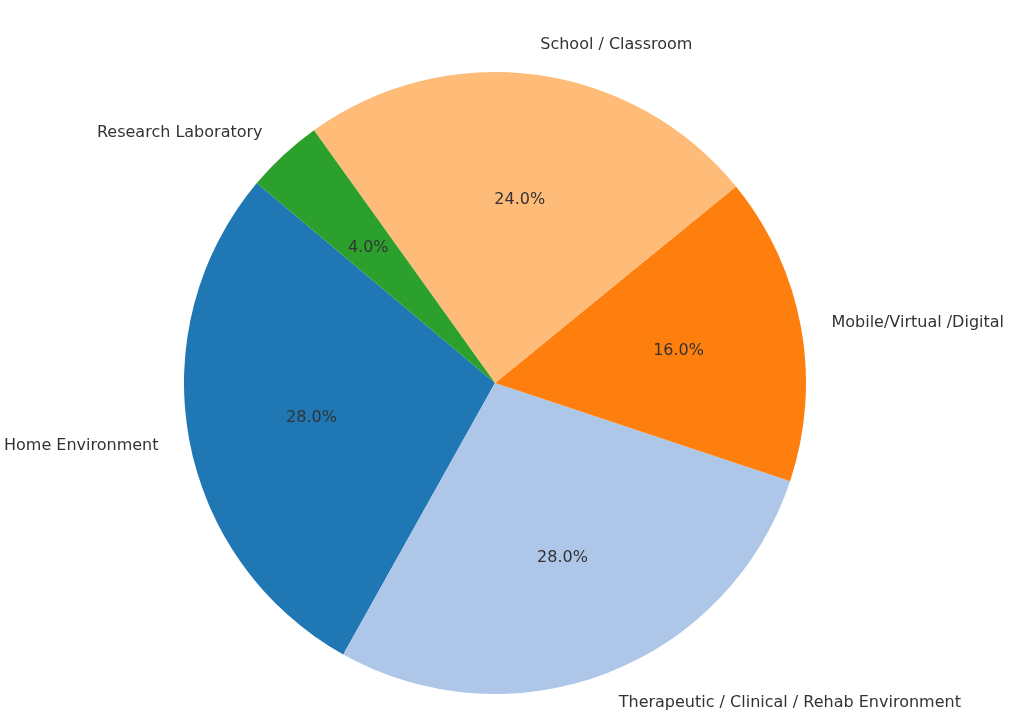  Describe the element at coordinates (789, 702) in the screenshot. I see `slice-label: Therapeutic / Clinical / Rehab Environment` at that location.